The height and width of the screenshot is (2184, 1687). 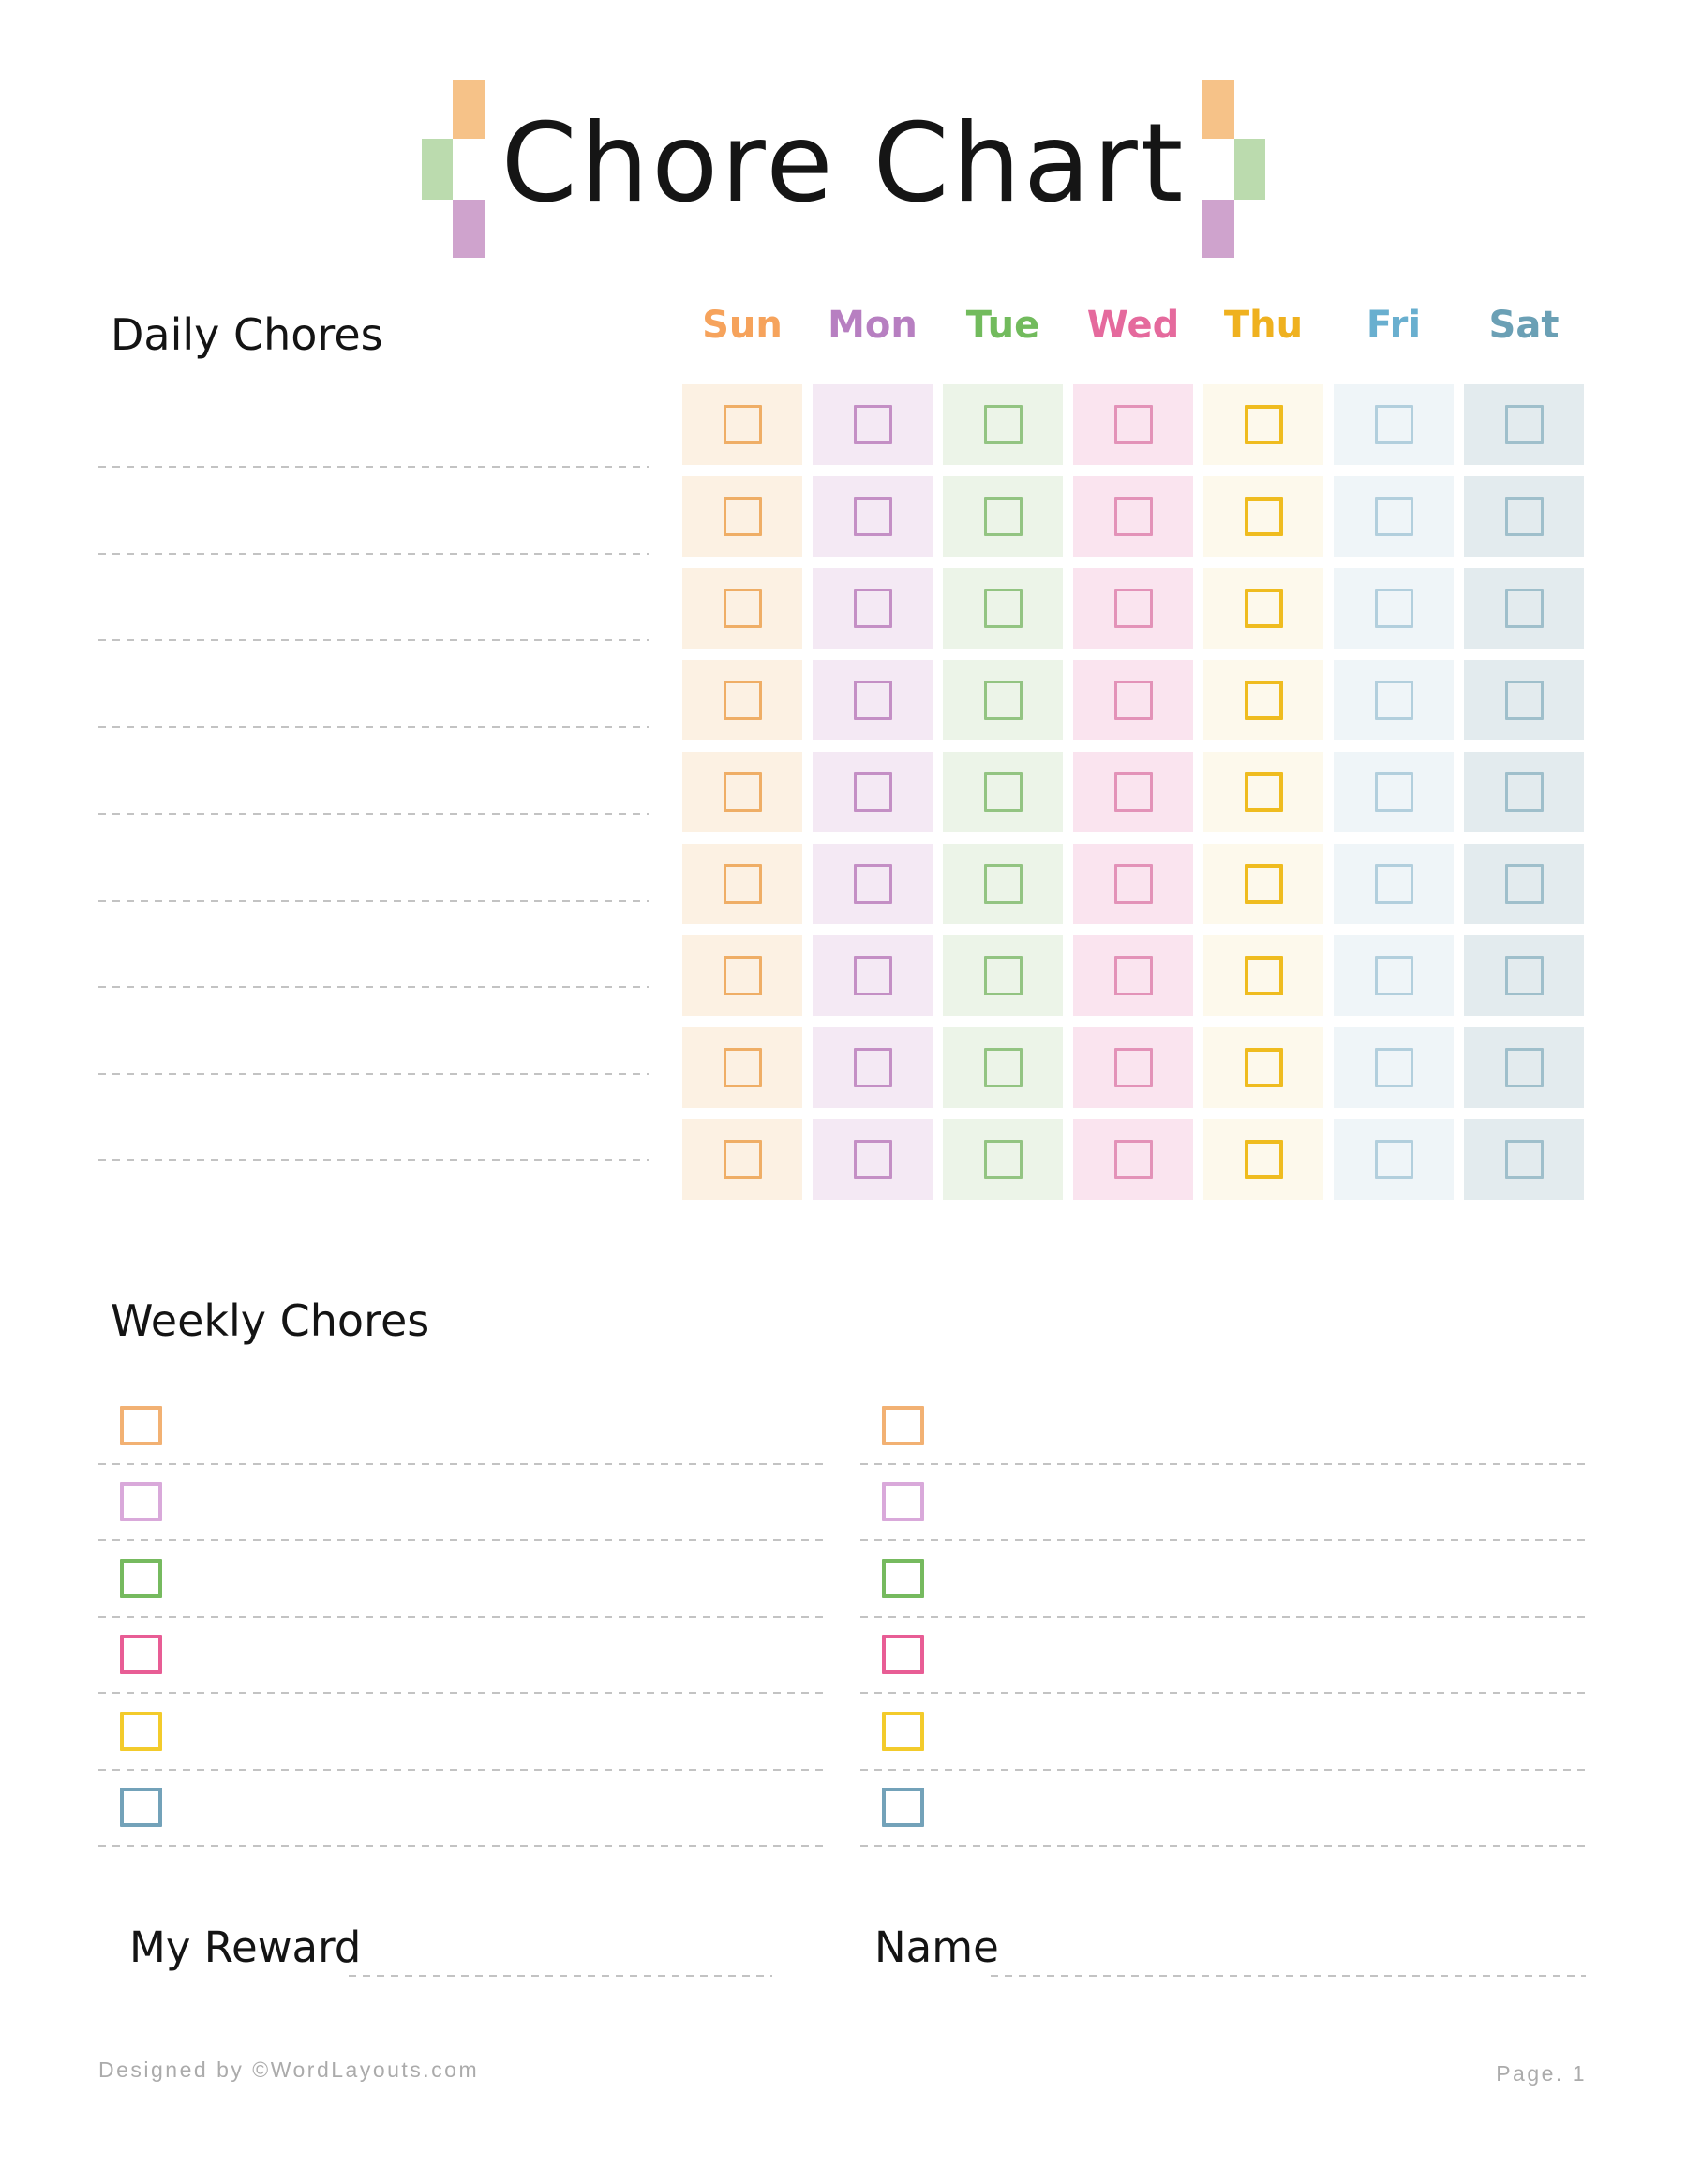 I want to click on chore-checkbox-mon-row1, so click(x=872, y=425).